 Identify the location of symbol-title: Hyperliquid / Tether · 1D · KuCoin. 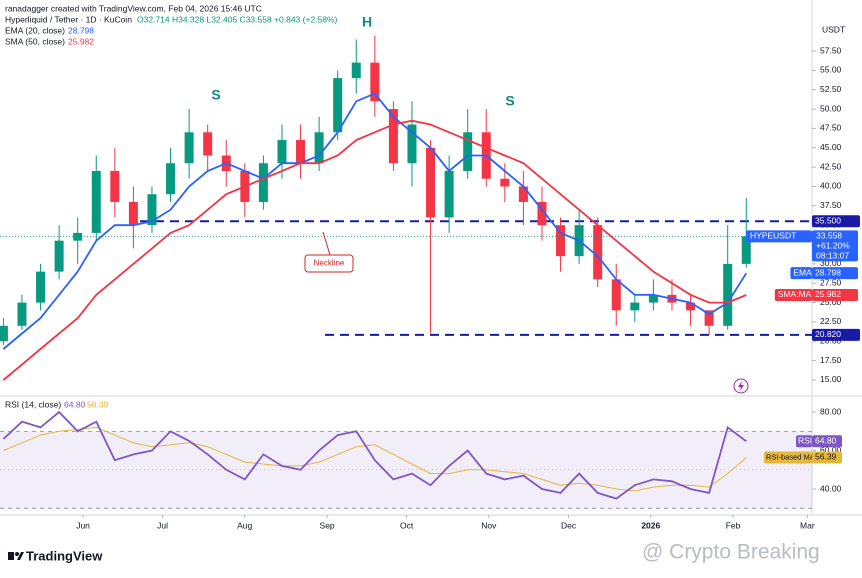
(68, 19).